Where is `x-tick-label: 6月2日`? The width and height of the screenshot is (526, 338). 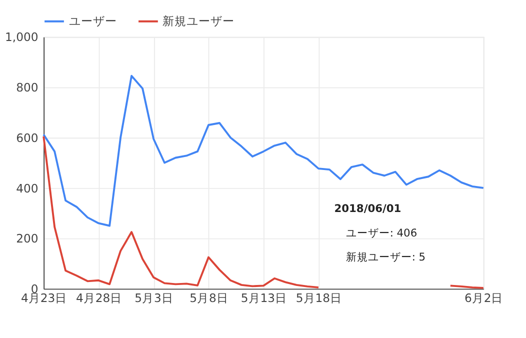
x-tick-label: 6月2日 is located at coordinates (484, 297).